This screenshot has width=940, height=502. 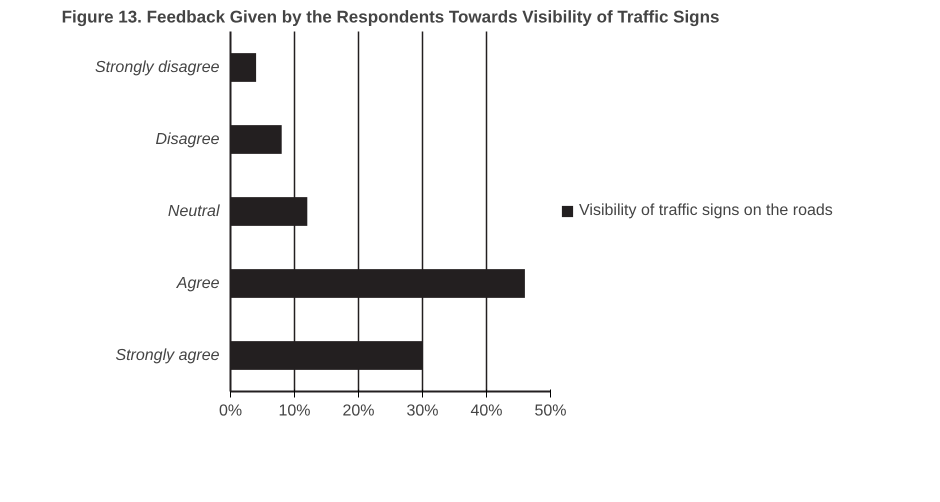 What do you see at coordinates (294, 411) in the screenshot?
I see `x-tick-label: 10%` at bounding box center [294, 411].